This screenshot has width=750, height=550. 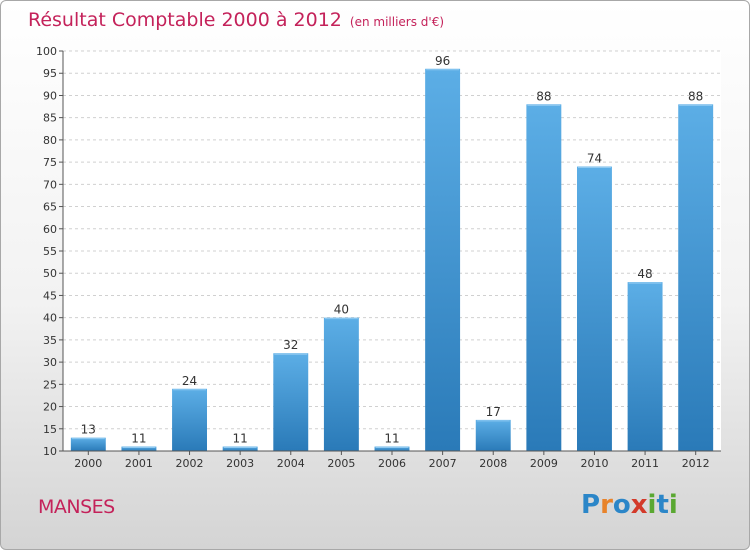 I want to click on x-tick-label-2005: 2005, so click(x=341, y=463).